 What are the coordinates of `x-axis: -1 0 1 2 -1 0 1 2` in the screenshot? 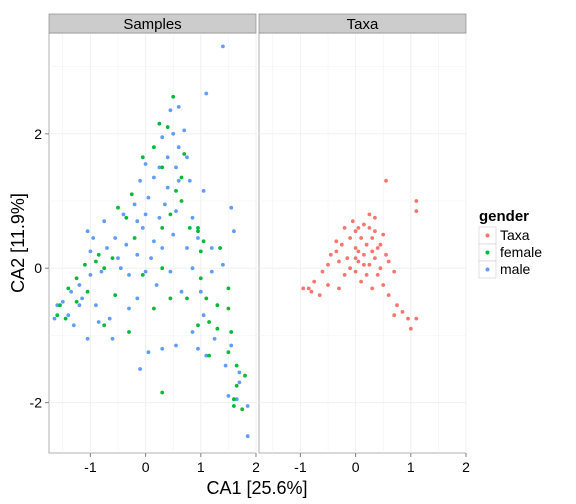 It's located at (277, 464).